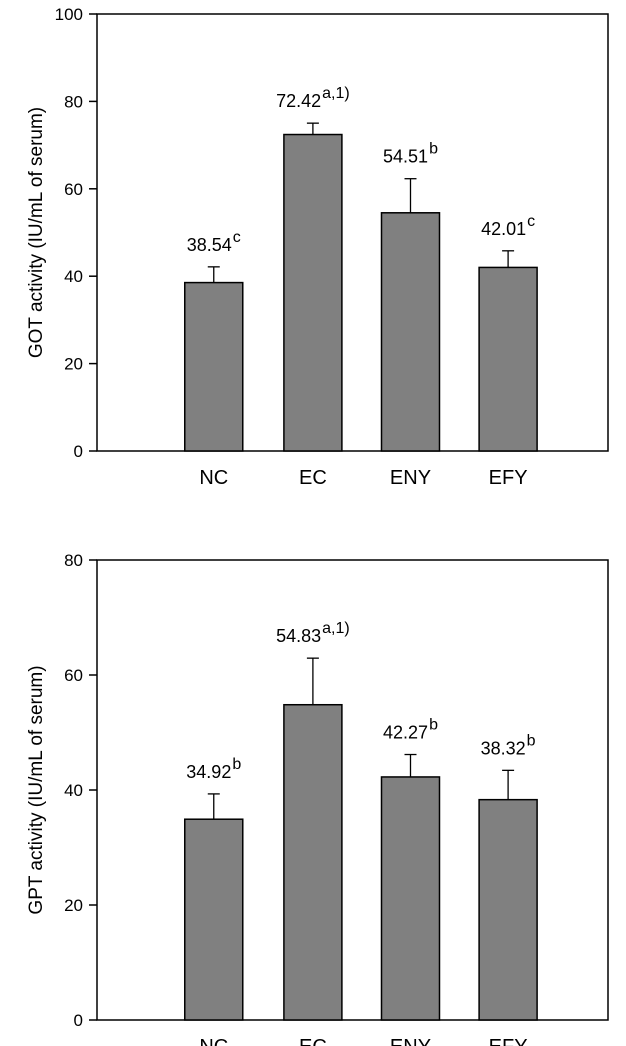 This screenshot has width=626, height=1046. What do you see at coordinates (508, 226) in the screenshot?
I see `data-label: 42.01c` at bounding box center [508, 226].